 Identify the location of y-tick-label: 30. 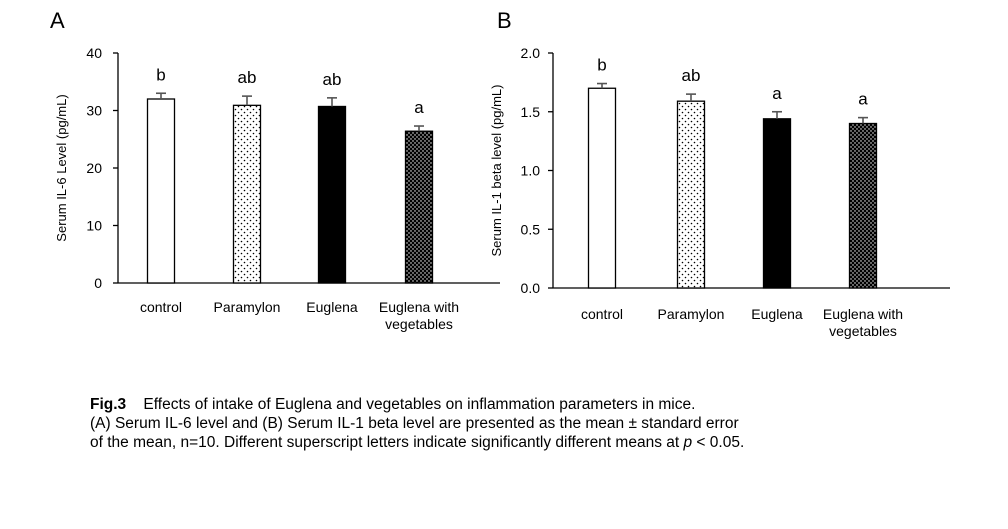
(94, 111).